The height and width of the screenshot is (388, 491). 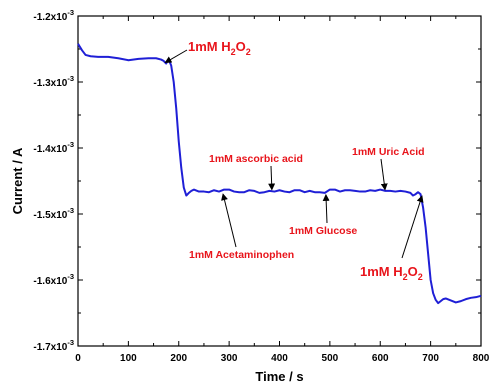 What do you see at coordinates (481, 358) in the screenshot?
I see `x-tick-label: 800` at bounding box center [481, 358].